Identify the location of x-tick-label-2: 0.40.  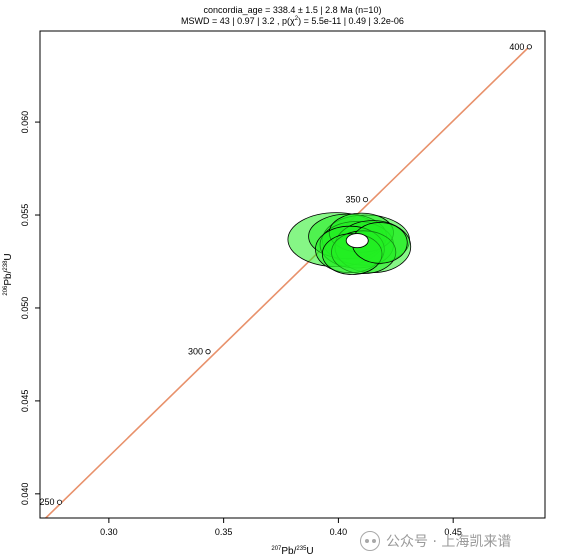
(339, 532).